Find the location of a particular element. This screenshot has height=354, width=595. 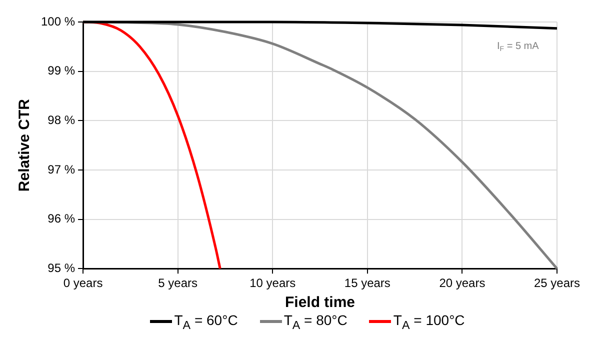

y-tick-label: 99 % is located at coordinates (62, 71).